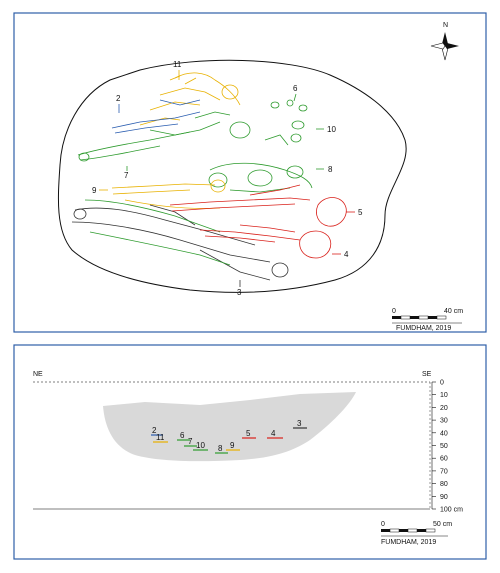  Describe the element at coordinates (346, 254) in the screenshot. I see `plan-label-4: 4` at that location.